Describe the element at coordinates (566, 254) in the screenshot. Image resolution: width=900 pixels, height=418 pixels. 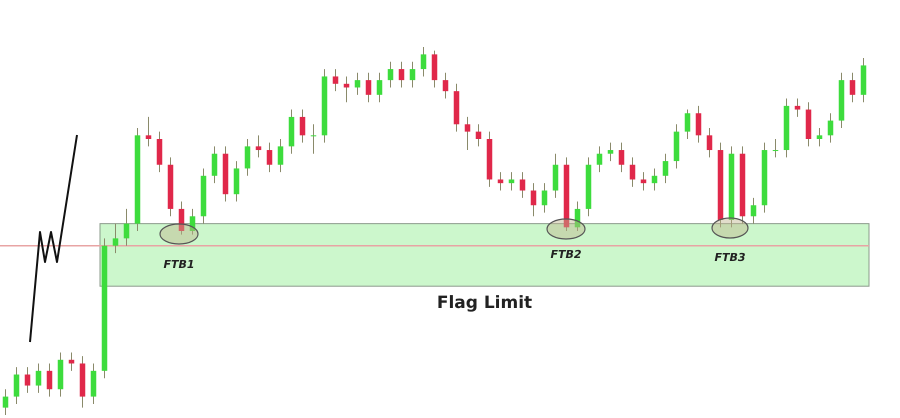
I see `annotation: FTB2` at that location.